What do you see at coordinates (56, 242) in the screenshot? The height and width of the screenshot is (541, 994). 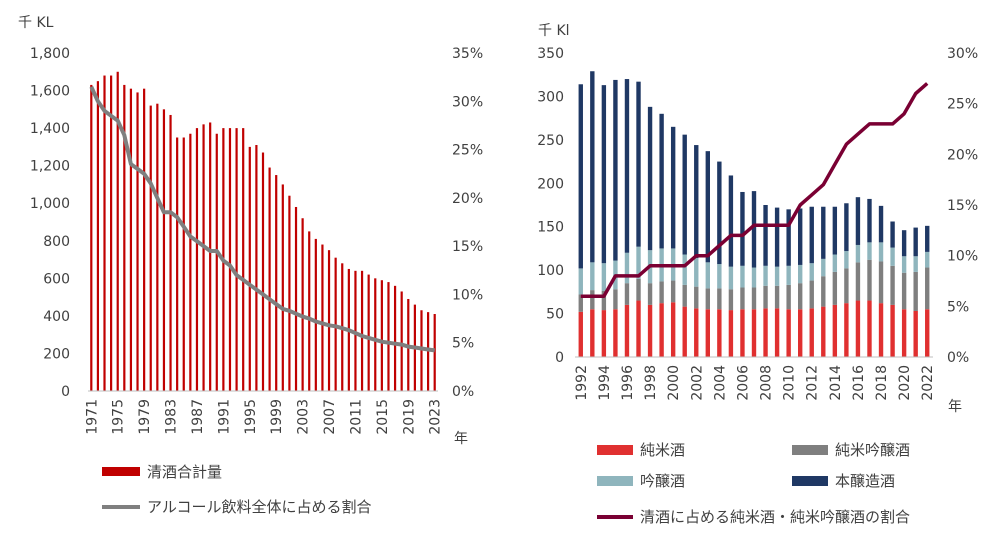 I see `left-tick-label: 800` at bounding box center [56, 242].